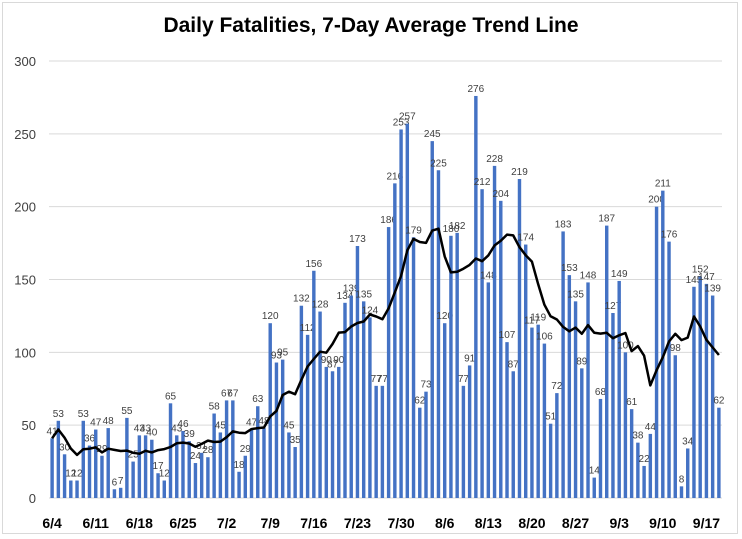 The image size is (742, 539). I want to click on x-tick-label: 8/6, so click(445, 523).